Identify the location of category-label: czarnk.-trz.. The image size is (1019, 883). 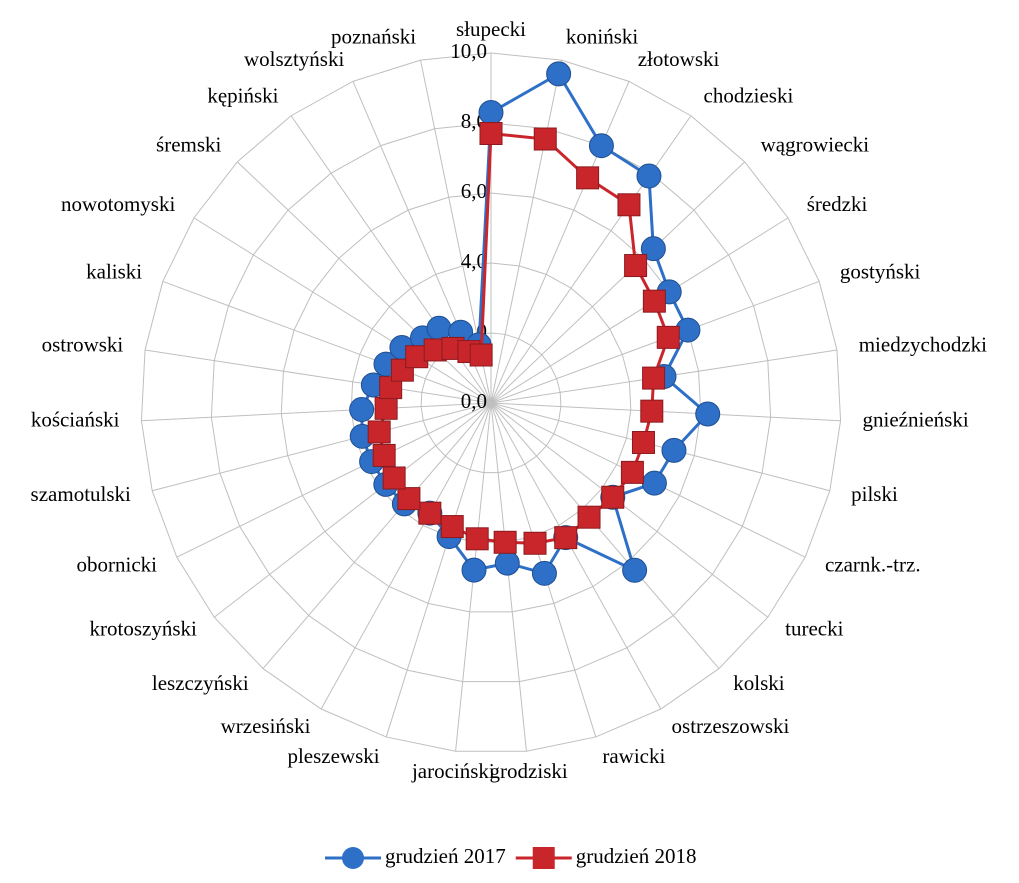
(873, 565).